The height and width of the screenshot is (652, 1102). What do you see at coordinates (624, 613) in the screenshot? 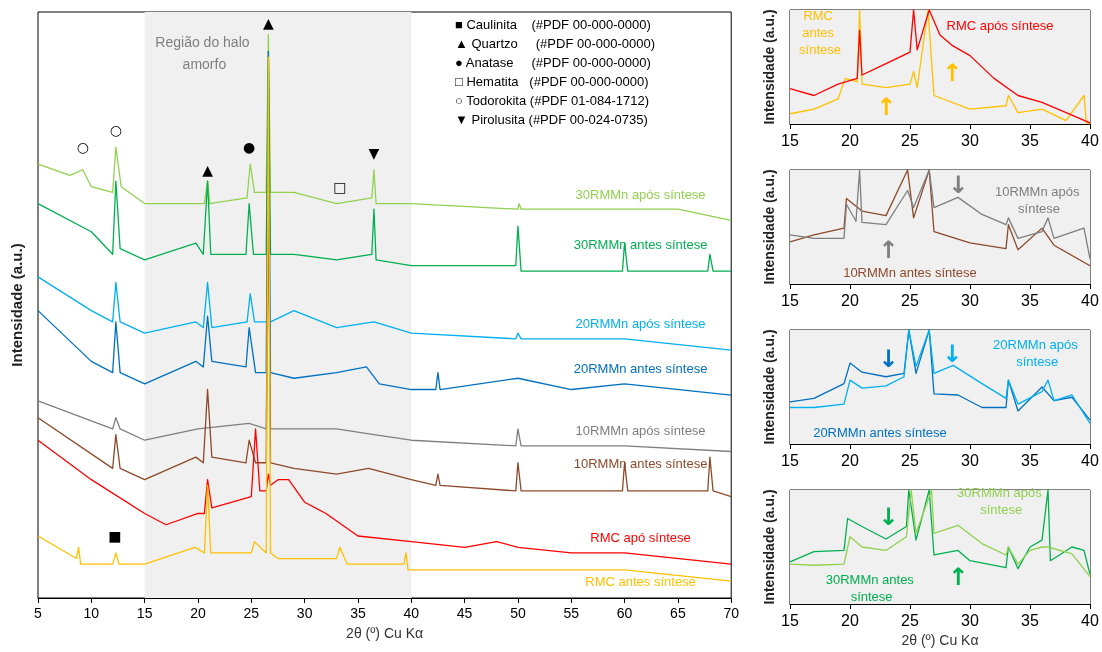
I see `x-tick-label: 60` at bounding box center [624, 613].